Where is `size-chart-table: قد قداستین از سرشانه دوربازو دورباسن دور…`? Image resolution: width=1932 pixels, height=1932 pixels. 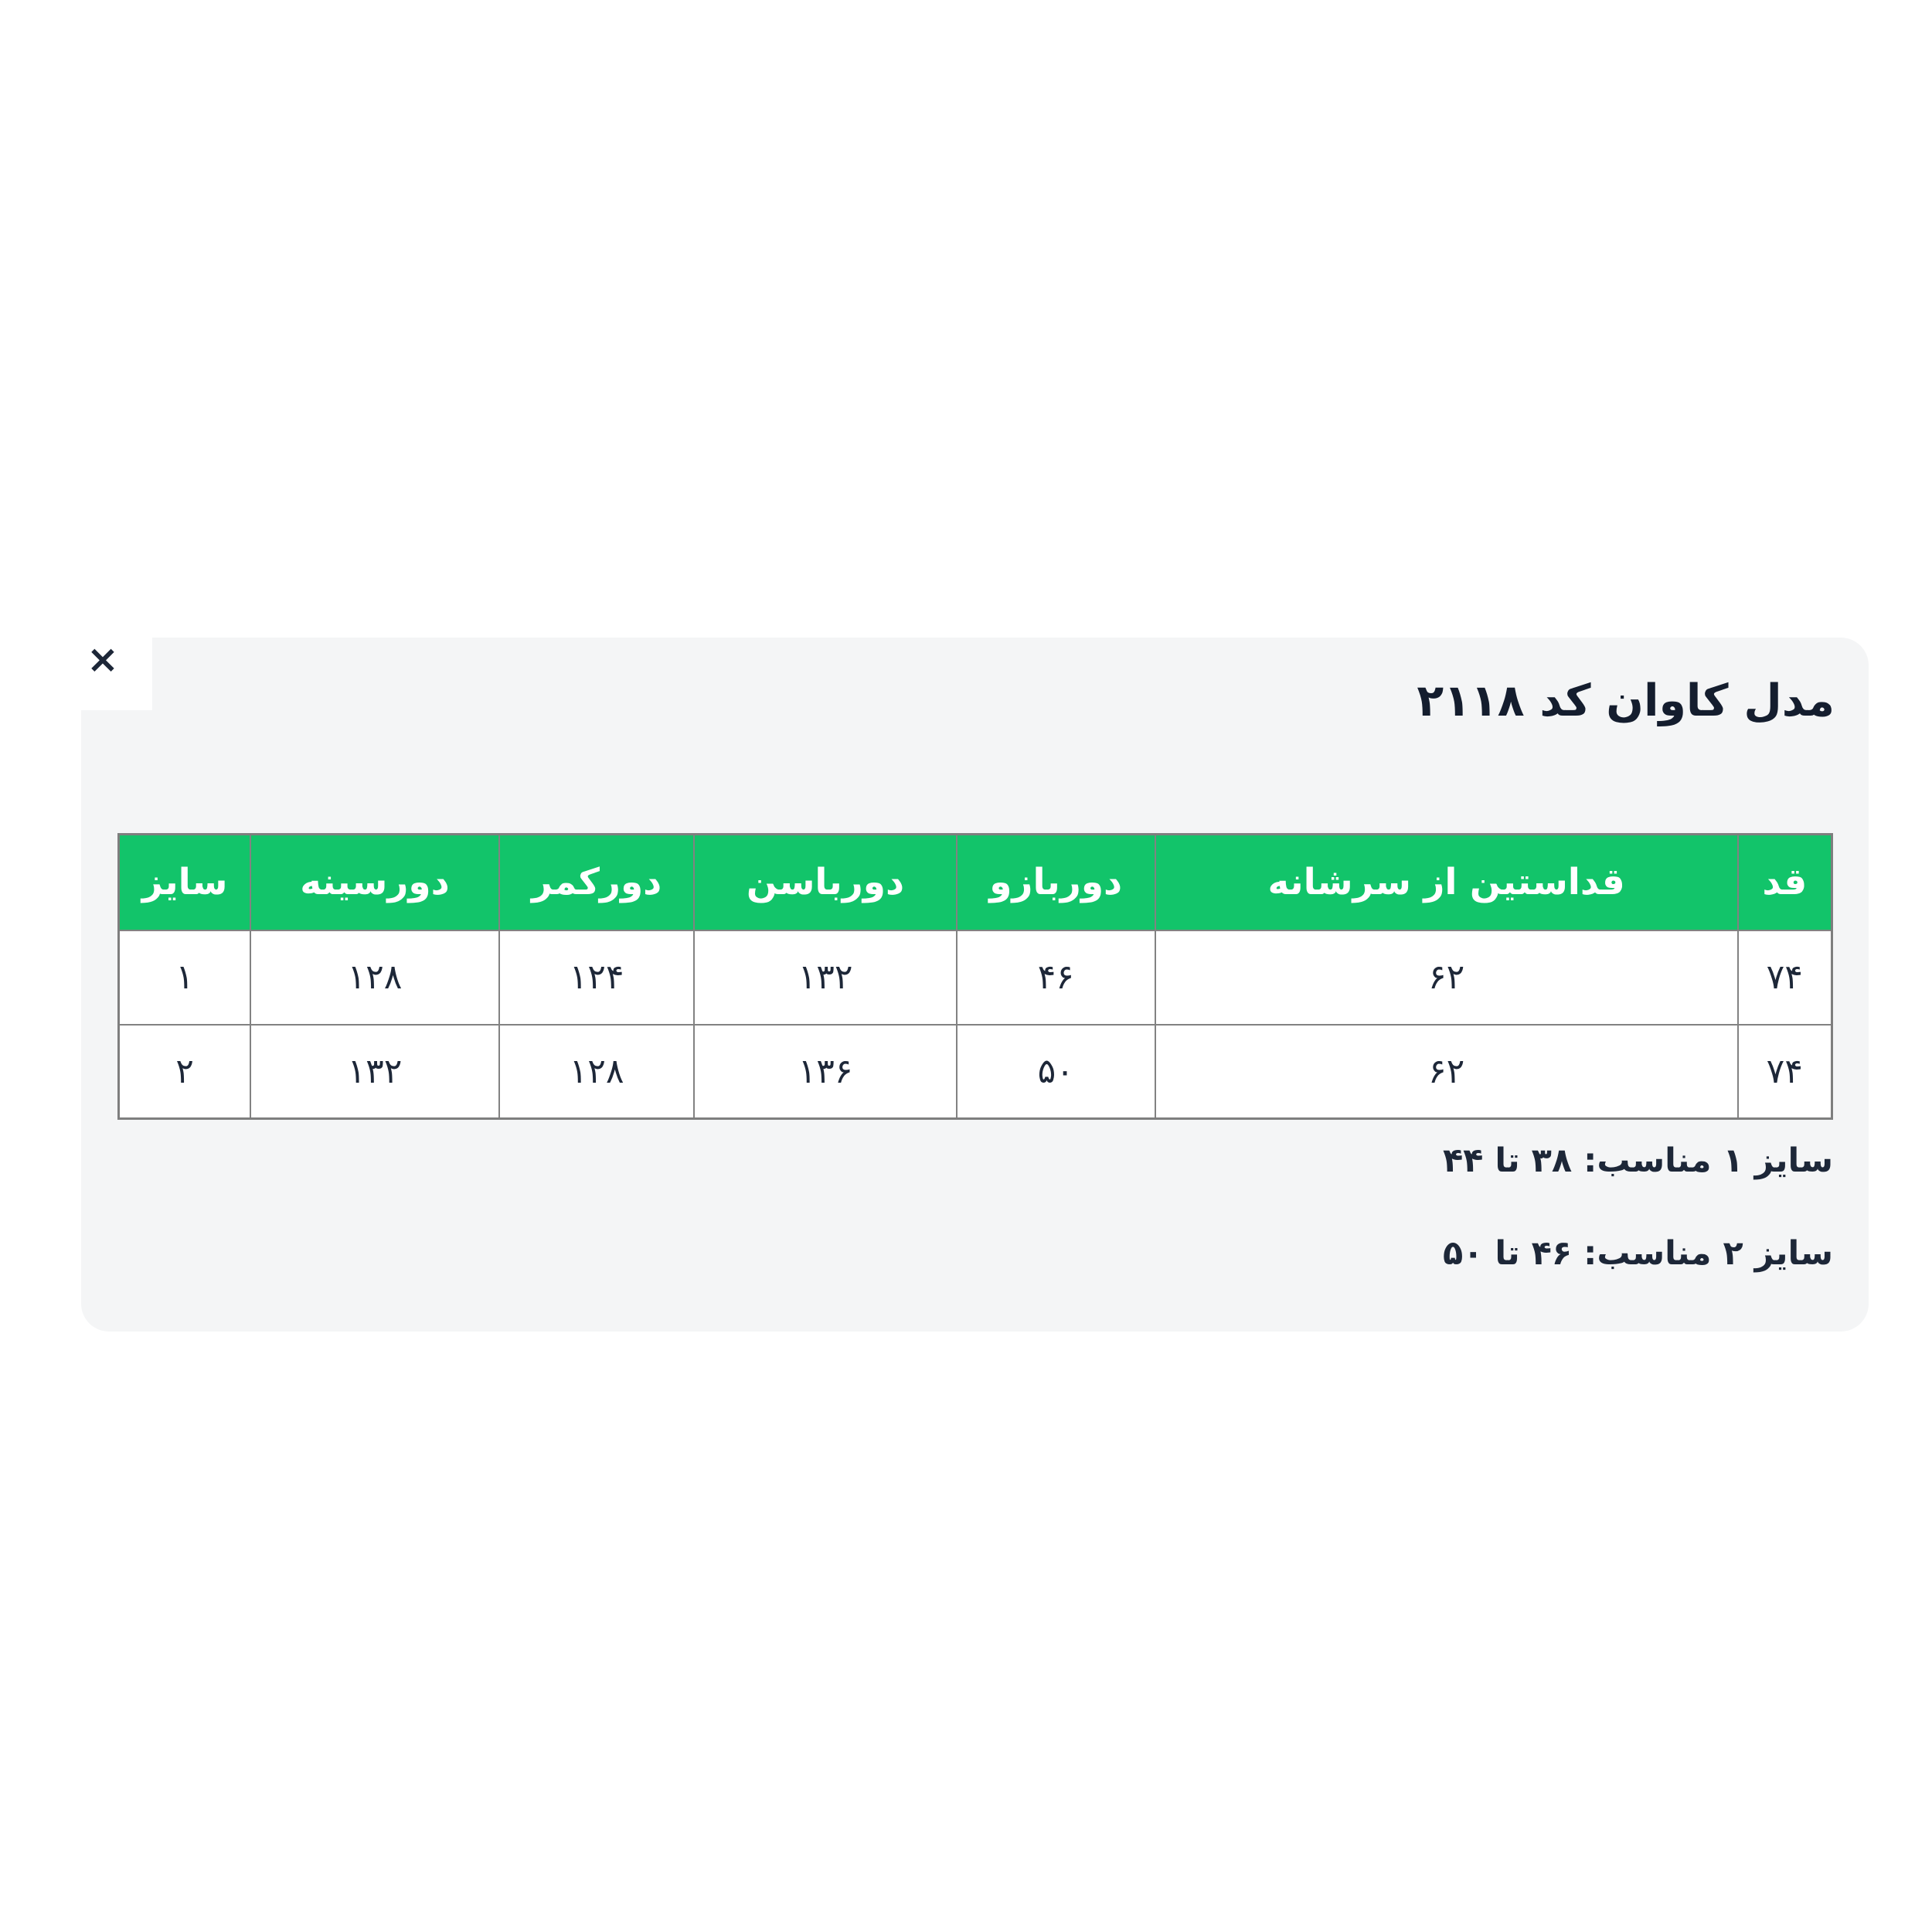
size-chart-table: قد قداستین از سرشانه دوربازو دورباسن دور… is located at coordinates (975, 977).